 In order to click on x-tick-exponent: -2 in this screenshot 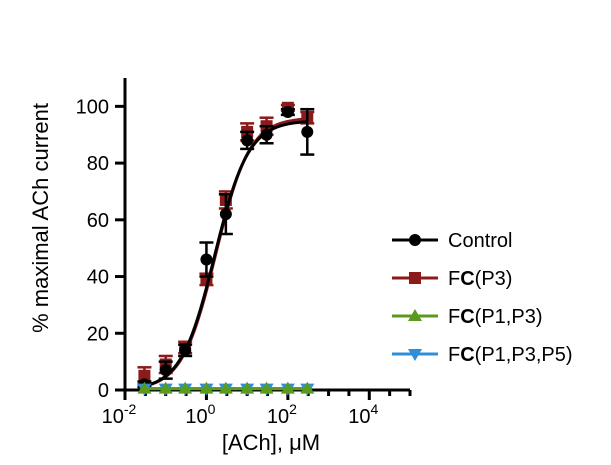, I will do `click(130, 409)`.